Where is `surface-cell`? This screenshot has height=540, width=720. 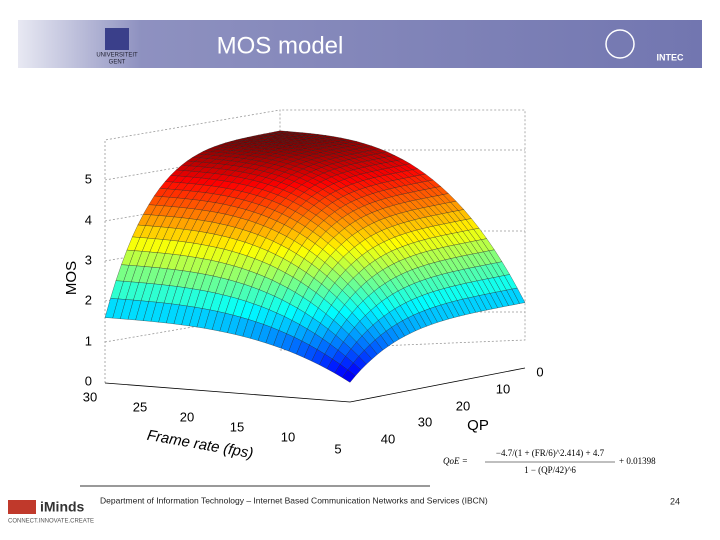
surface-cell is located at coordinates (349, 376).